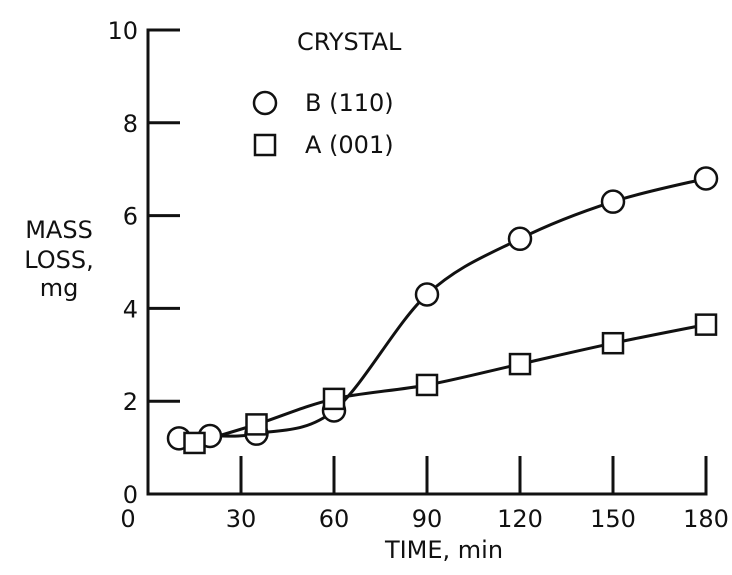 Image resolution: width=732 pixels, height=575 pixels. What do you see at coordinates (130, 124) in the screenshot?
I see `y-tick-label: 8` at bounding box center [130, 124].